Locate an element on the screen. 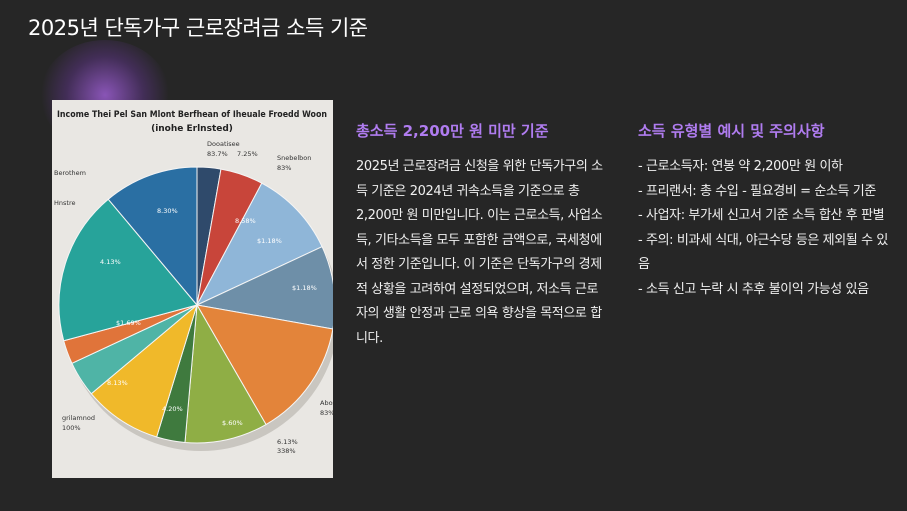 The height and width of the screenshot is (511, 907). image-label: 4.13% is located at coordinates (110, 262).